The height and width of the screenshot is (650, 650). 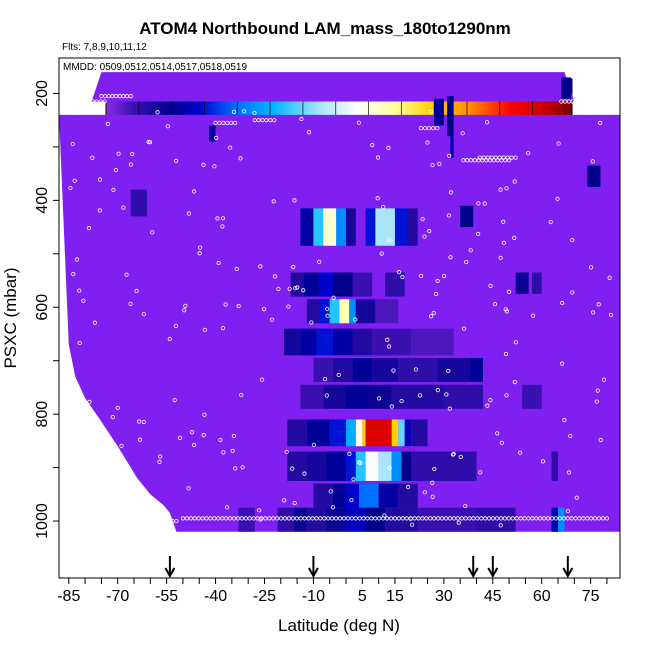 I want to click on profile-arrow, so click(x=473, y=567).